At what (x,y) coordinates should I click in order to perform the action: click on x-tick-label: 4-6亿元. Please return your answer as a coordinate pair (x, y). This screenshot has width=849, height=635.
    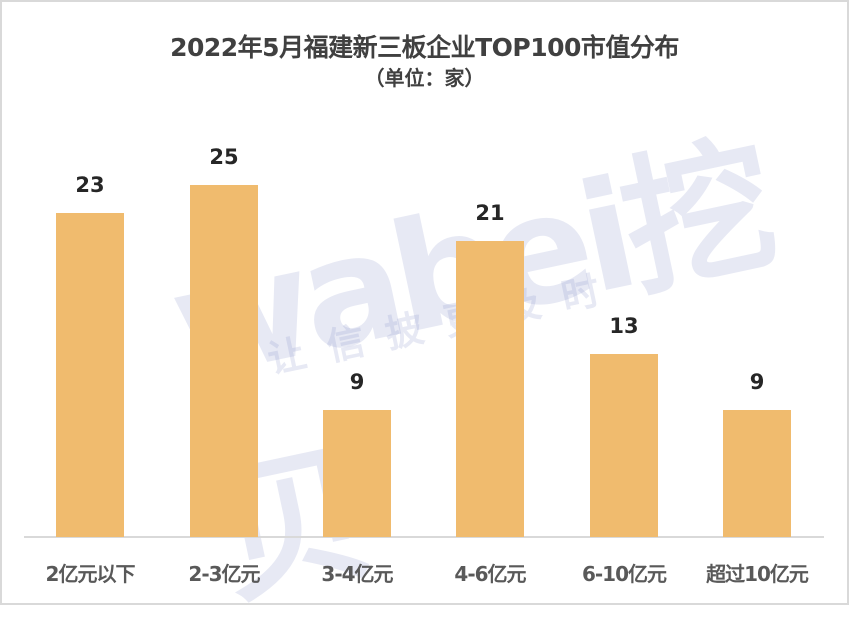
    Looking at the image, I should click on (490, 574).